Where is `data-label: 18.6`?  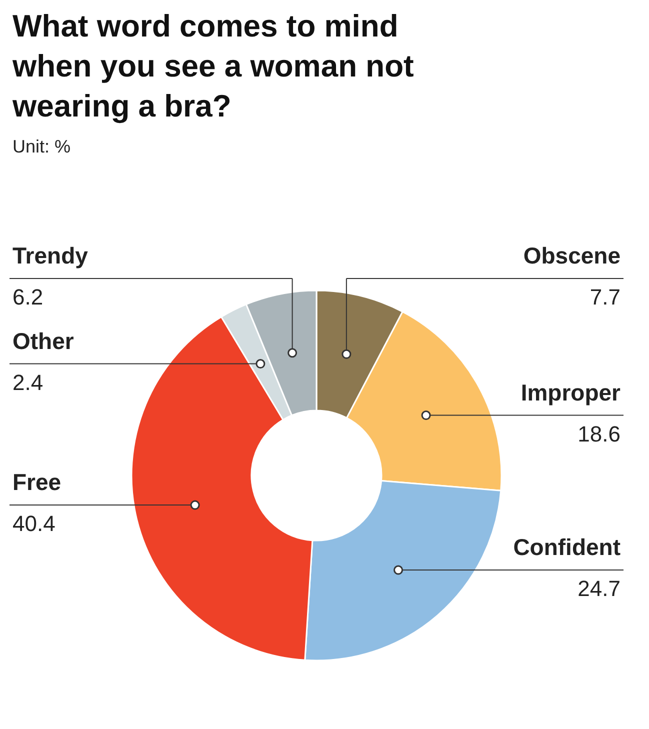
data-label: 18.6 is located at coordinates (599, 433).